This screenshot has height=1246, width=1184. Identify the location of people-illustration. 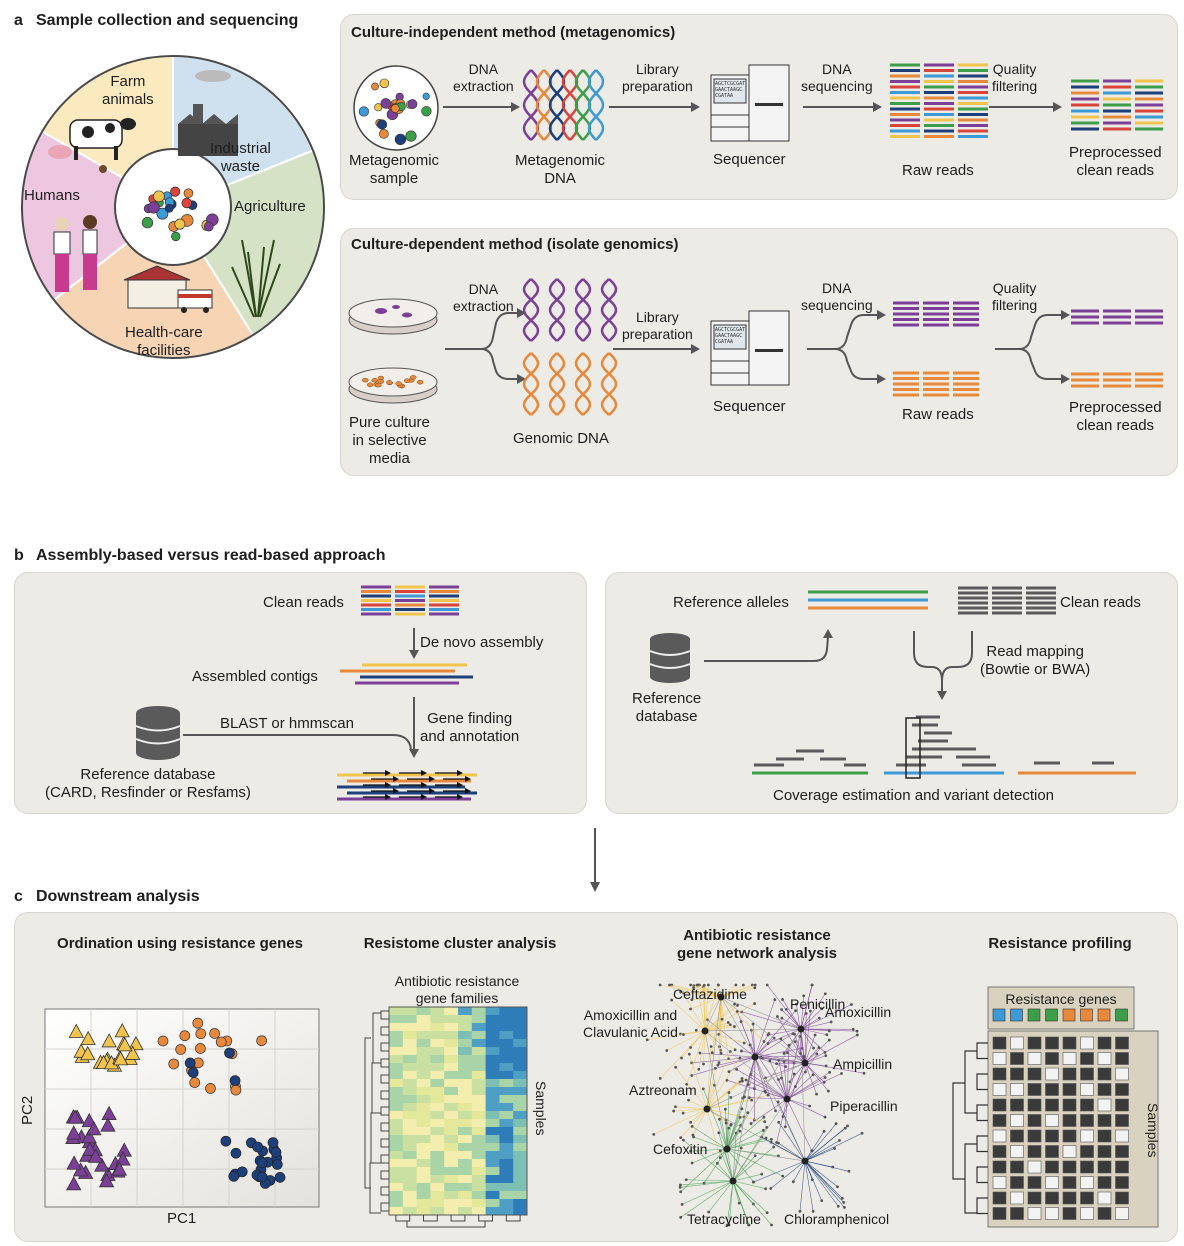
(75, 253).